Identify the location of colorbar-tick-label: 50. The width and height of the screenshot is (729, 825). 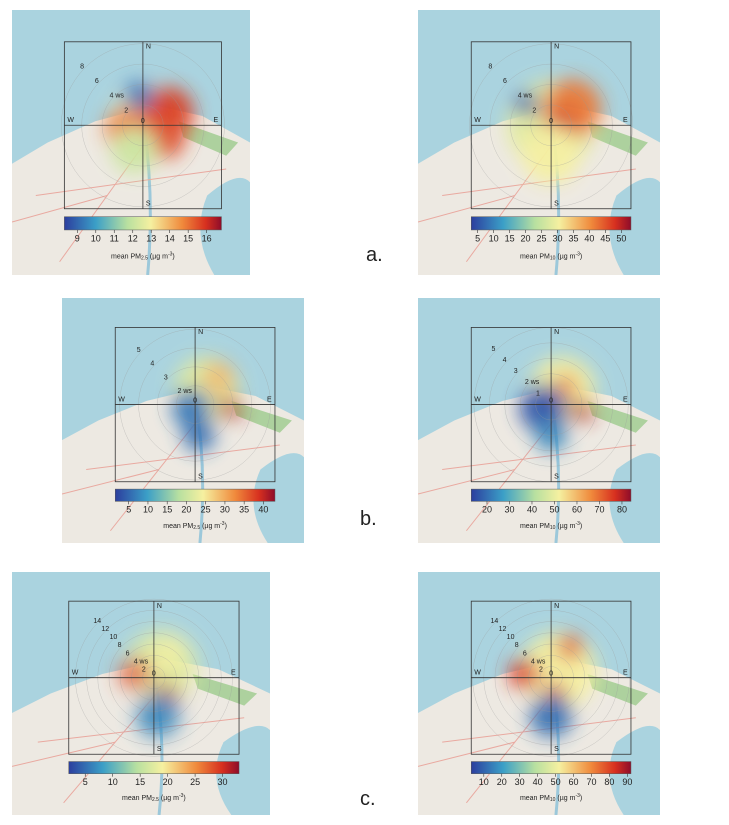
(554, 510).